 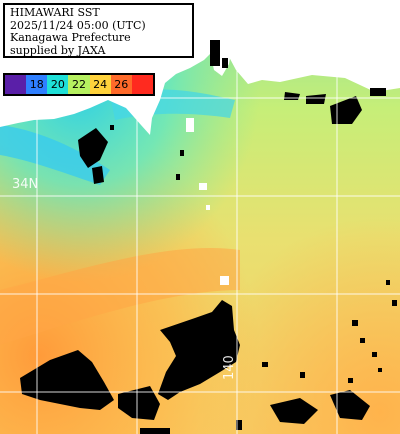 What do you see at coordinates (100, 84) in the screenshot?
I see `legend-swatch: 24` at bounding box center [100, 84].